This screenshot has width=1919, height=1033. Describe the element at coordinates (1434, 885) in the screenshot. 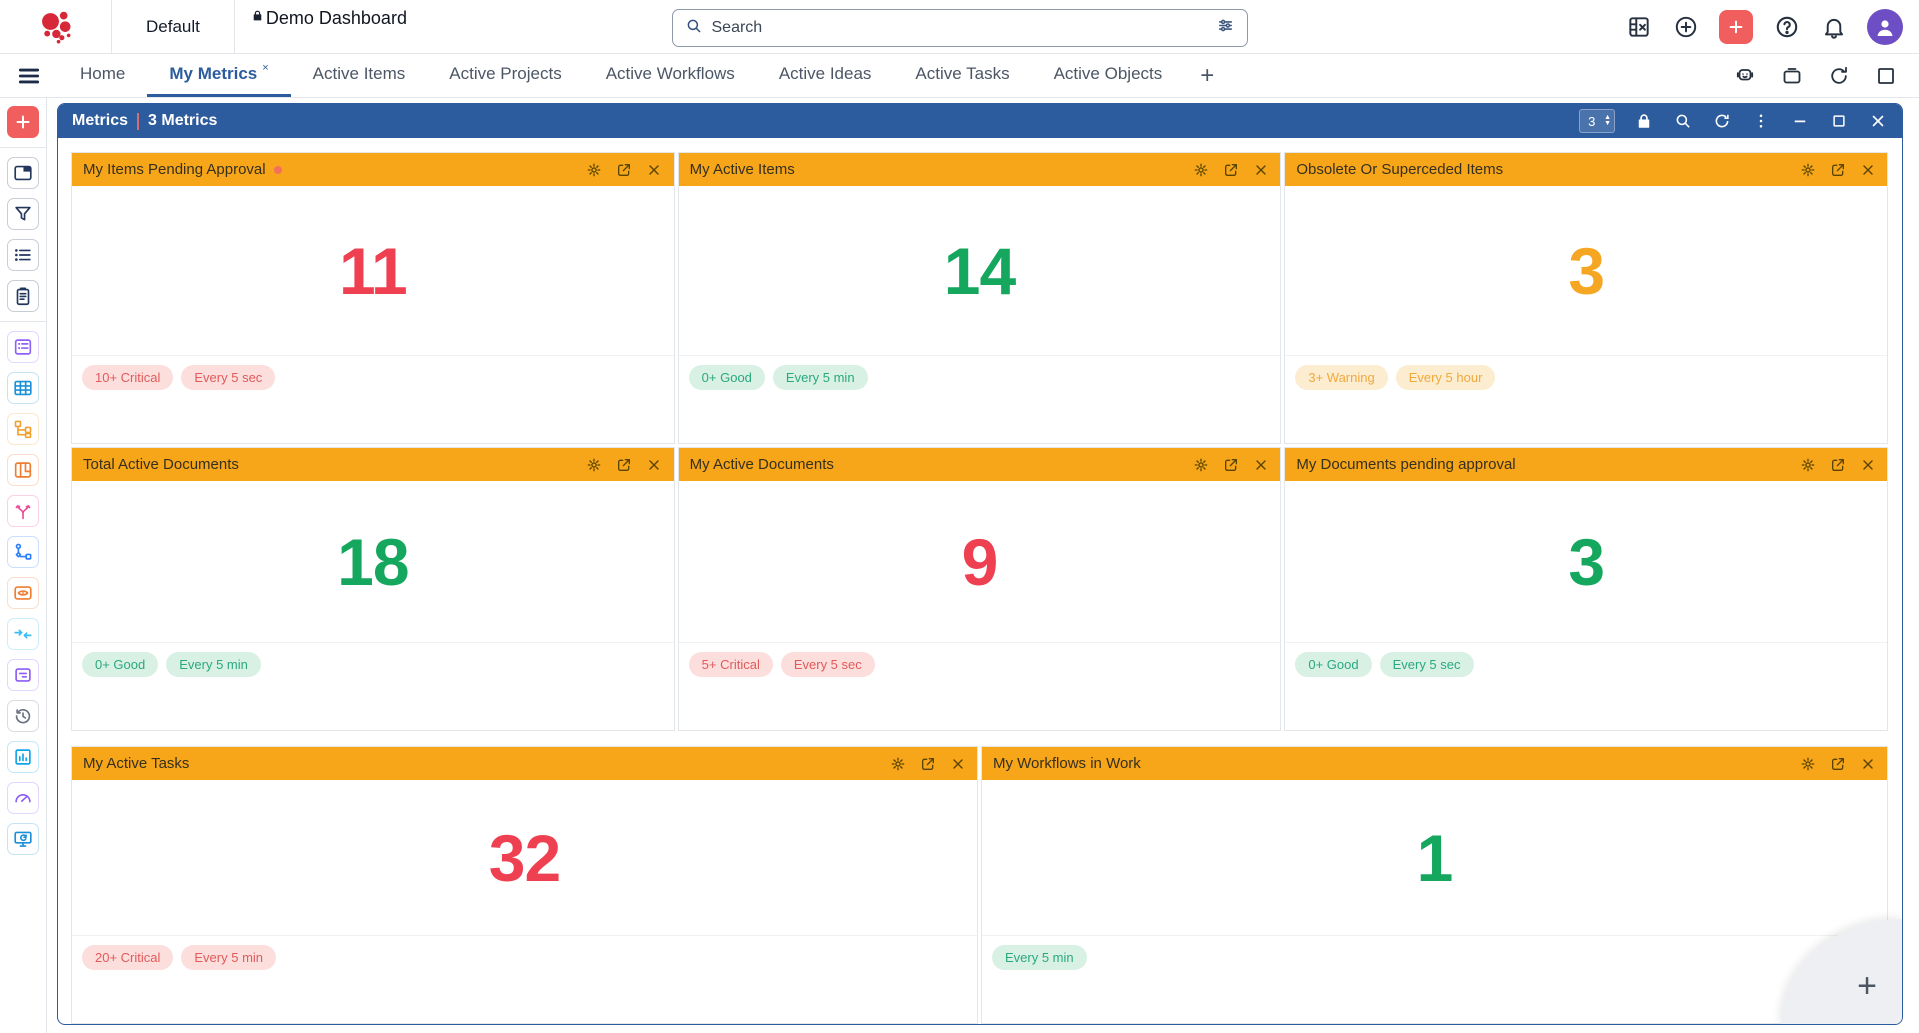

I see `metric-card-my-workflows-in-work: My Workflows in Work` at that location.